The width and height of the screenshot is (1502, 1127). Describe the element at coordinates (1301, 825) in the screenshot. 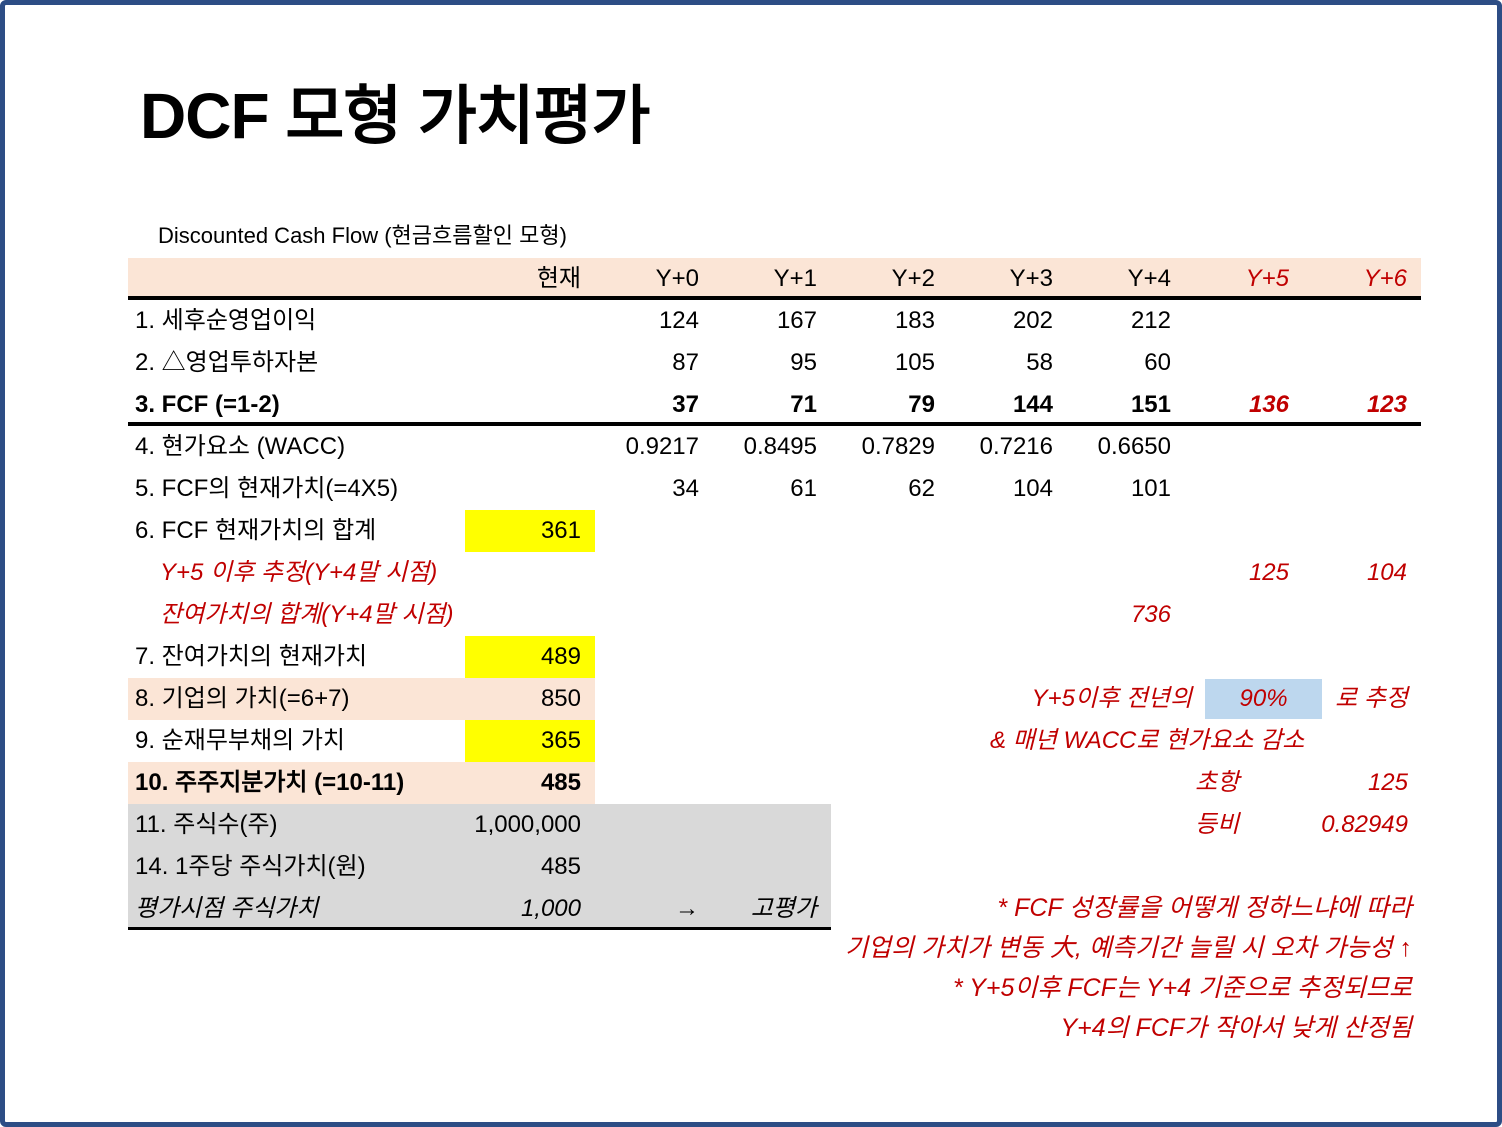

I see `common-ratio-row: 등비 0.82949` at that location.